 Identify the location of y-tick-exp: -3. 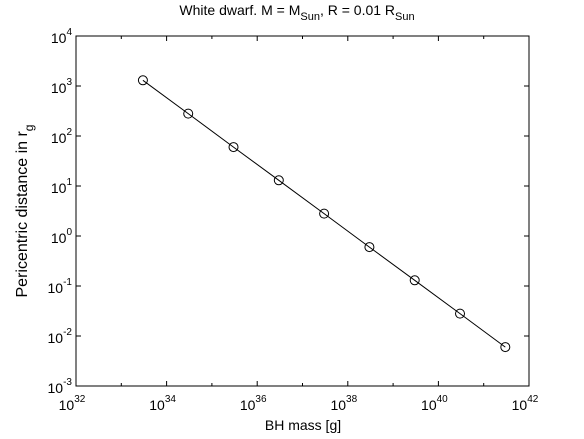
(67, 382).